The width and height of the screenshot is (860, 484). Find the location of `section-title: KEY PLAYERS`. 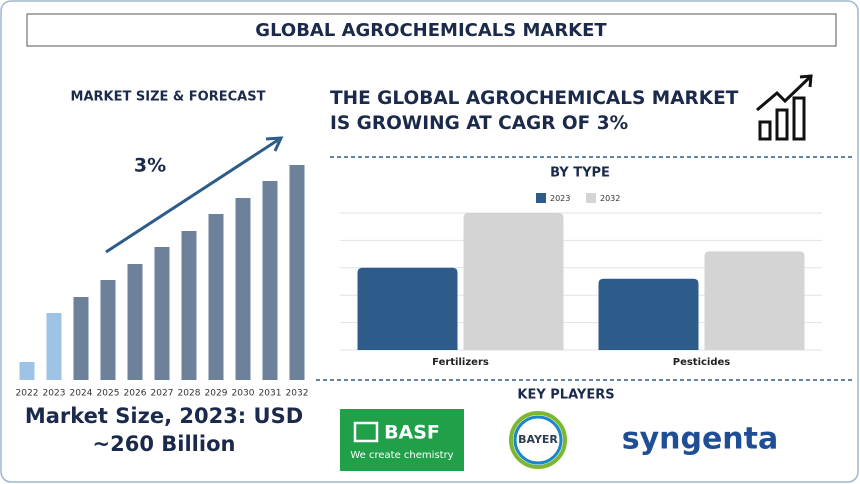

section-title: KEY PLAYERS is located at coordinates (565, 395).